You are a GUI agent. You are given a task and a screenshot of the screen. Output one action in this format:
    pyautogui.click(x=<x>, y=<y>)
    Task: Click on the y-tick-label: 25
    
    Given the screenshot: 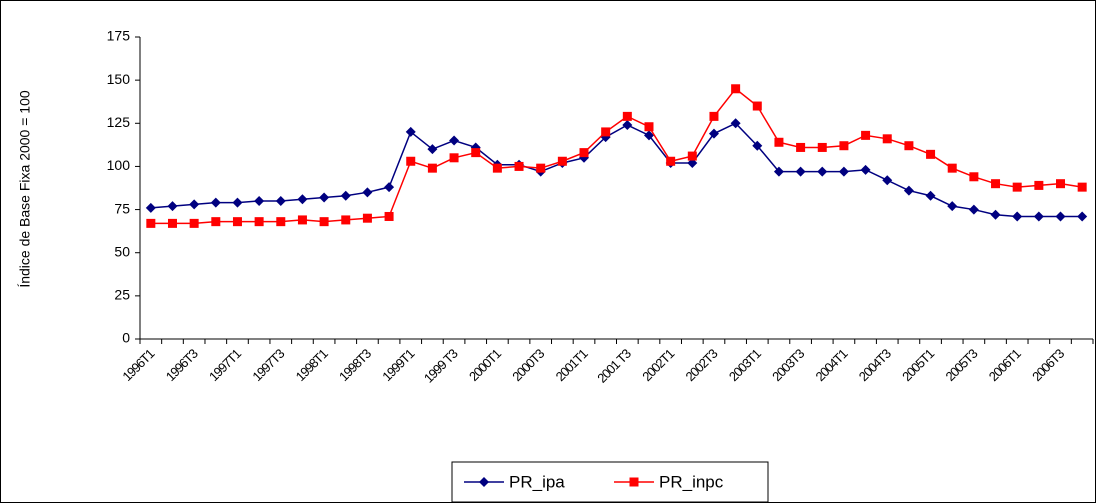 What is the action you would take?
    pyautogui.click(x=122, y=295)
    